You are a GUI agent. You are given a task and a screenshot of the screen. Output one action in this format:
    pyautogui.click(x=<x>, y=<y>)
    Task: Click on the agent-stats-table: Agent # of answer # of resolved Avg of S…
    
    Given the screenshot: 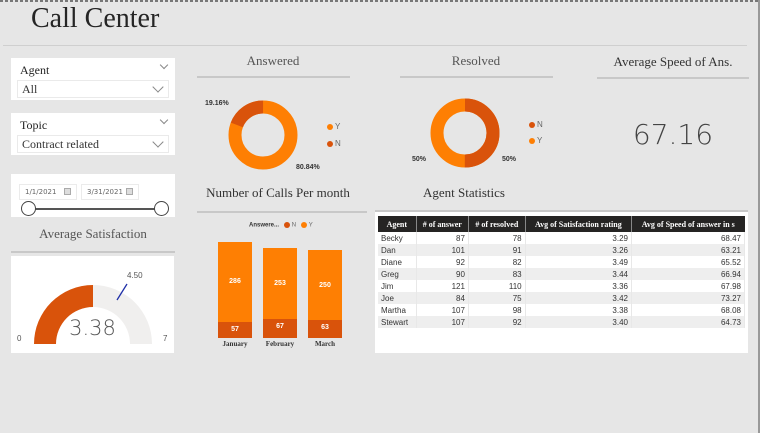 What is the action you would take?
    pyautogui.click(x=561, y=272)
    